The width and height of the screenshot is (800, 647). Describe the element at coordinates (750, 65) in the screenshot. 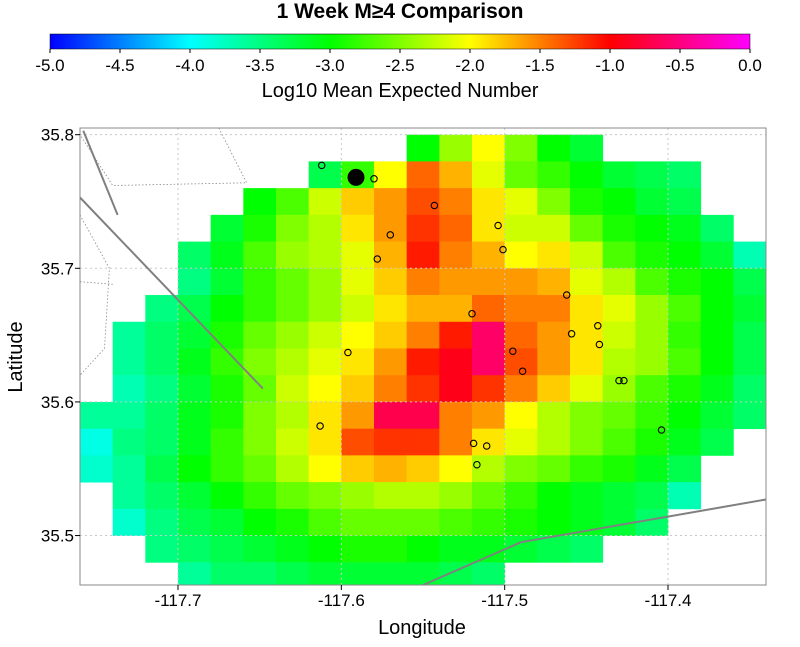

I see `colorbar-tick-label: 0.0` at that location.